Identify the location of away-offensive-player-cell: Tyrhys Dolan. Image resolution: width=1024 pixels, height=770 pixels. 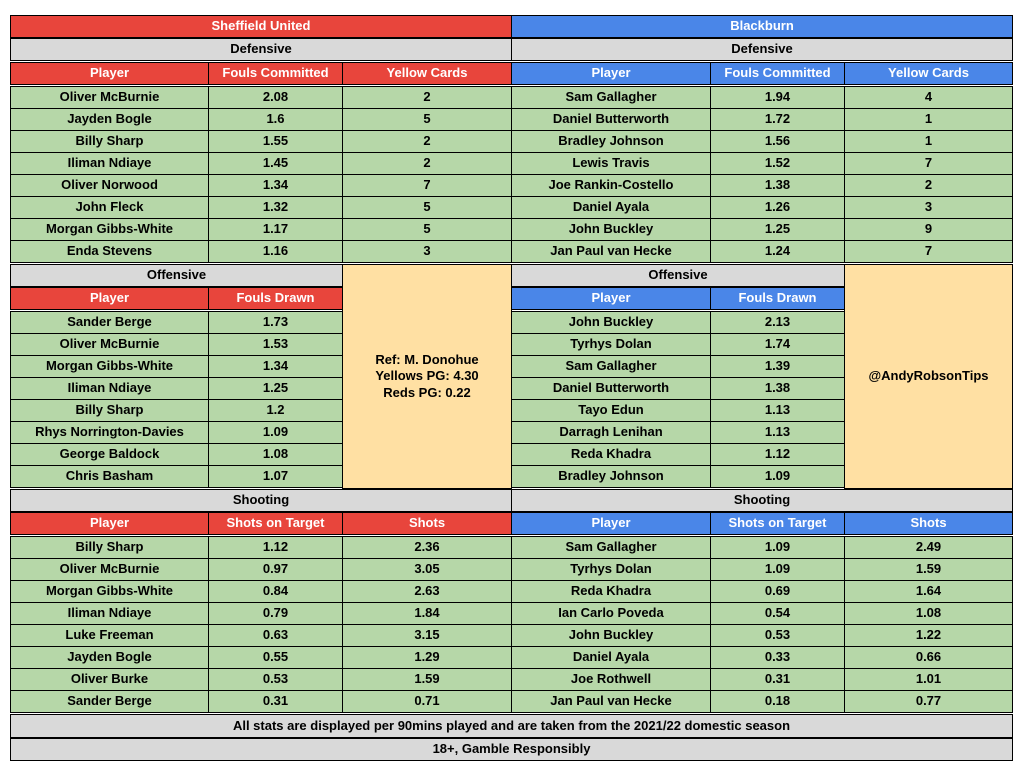
(611, 344).